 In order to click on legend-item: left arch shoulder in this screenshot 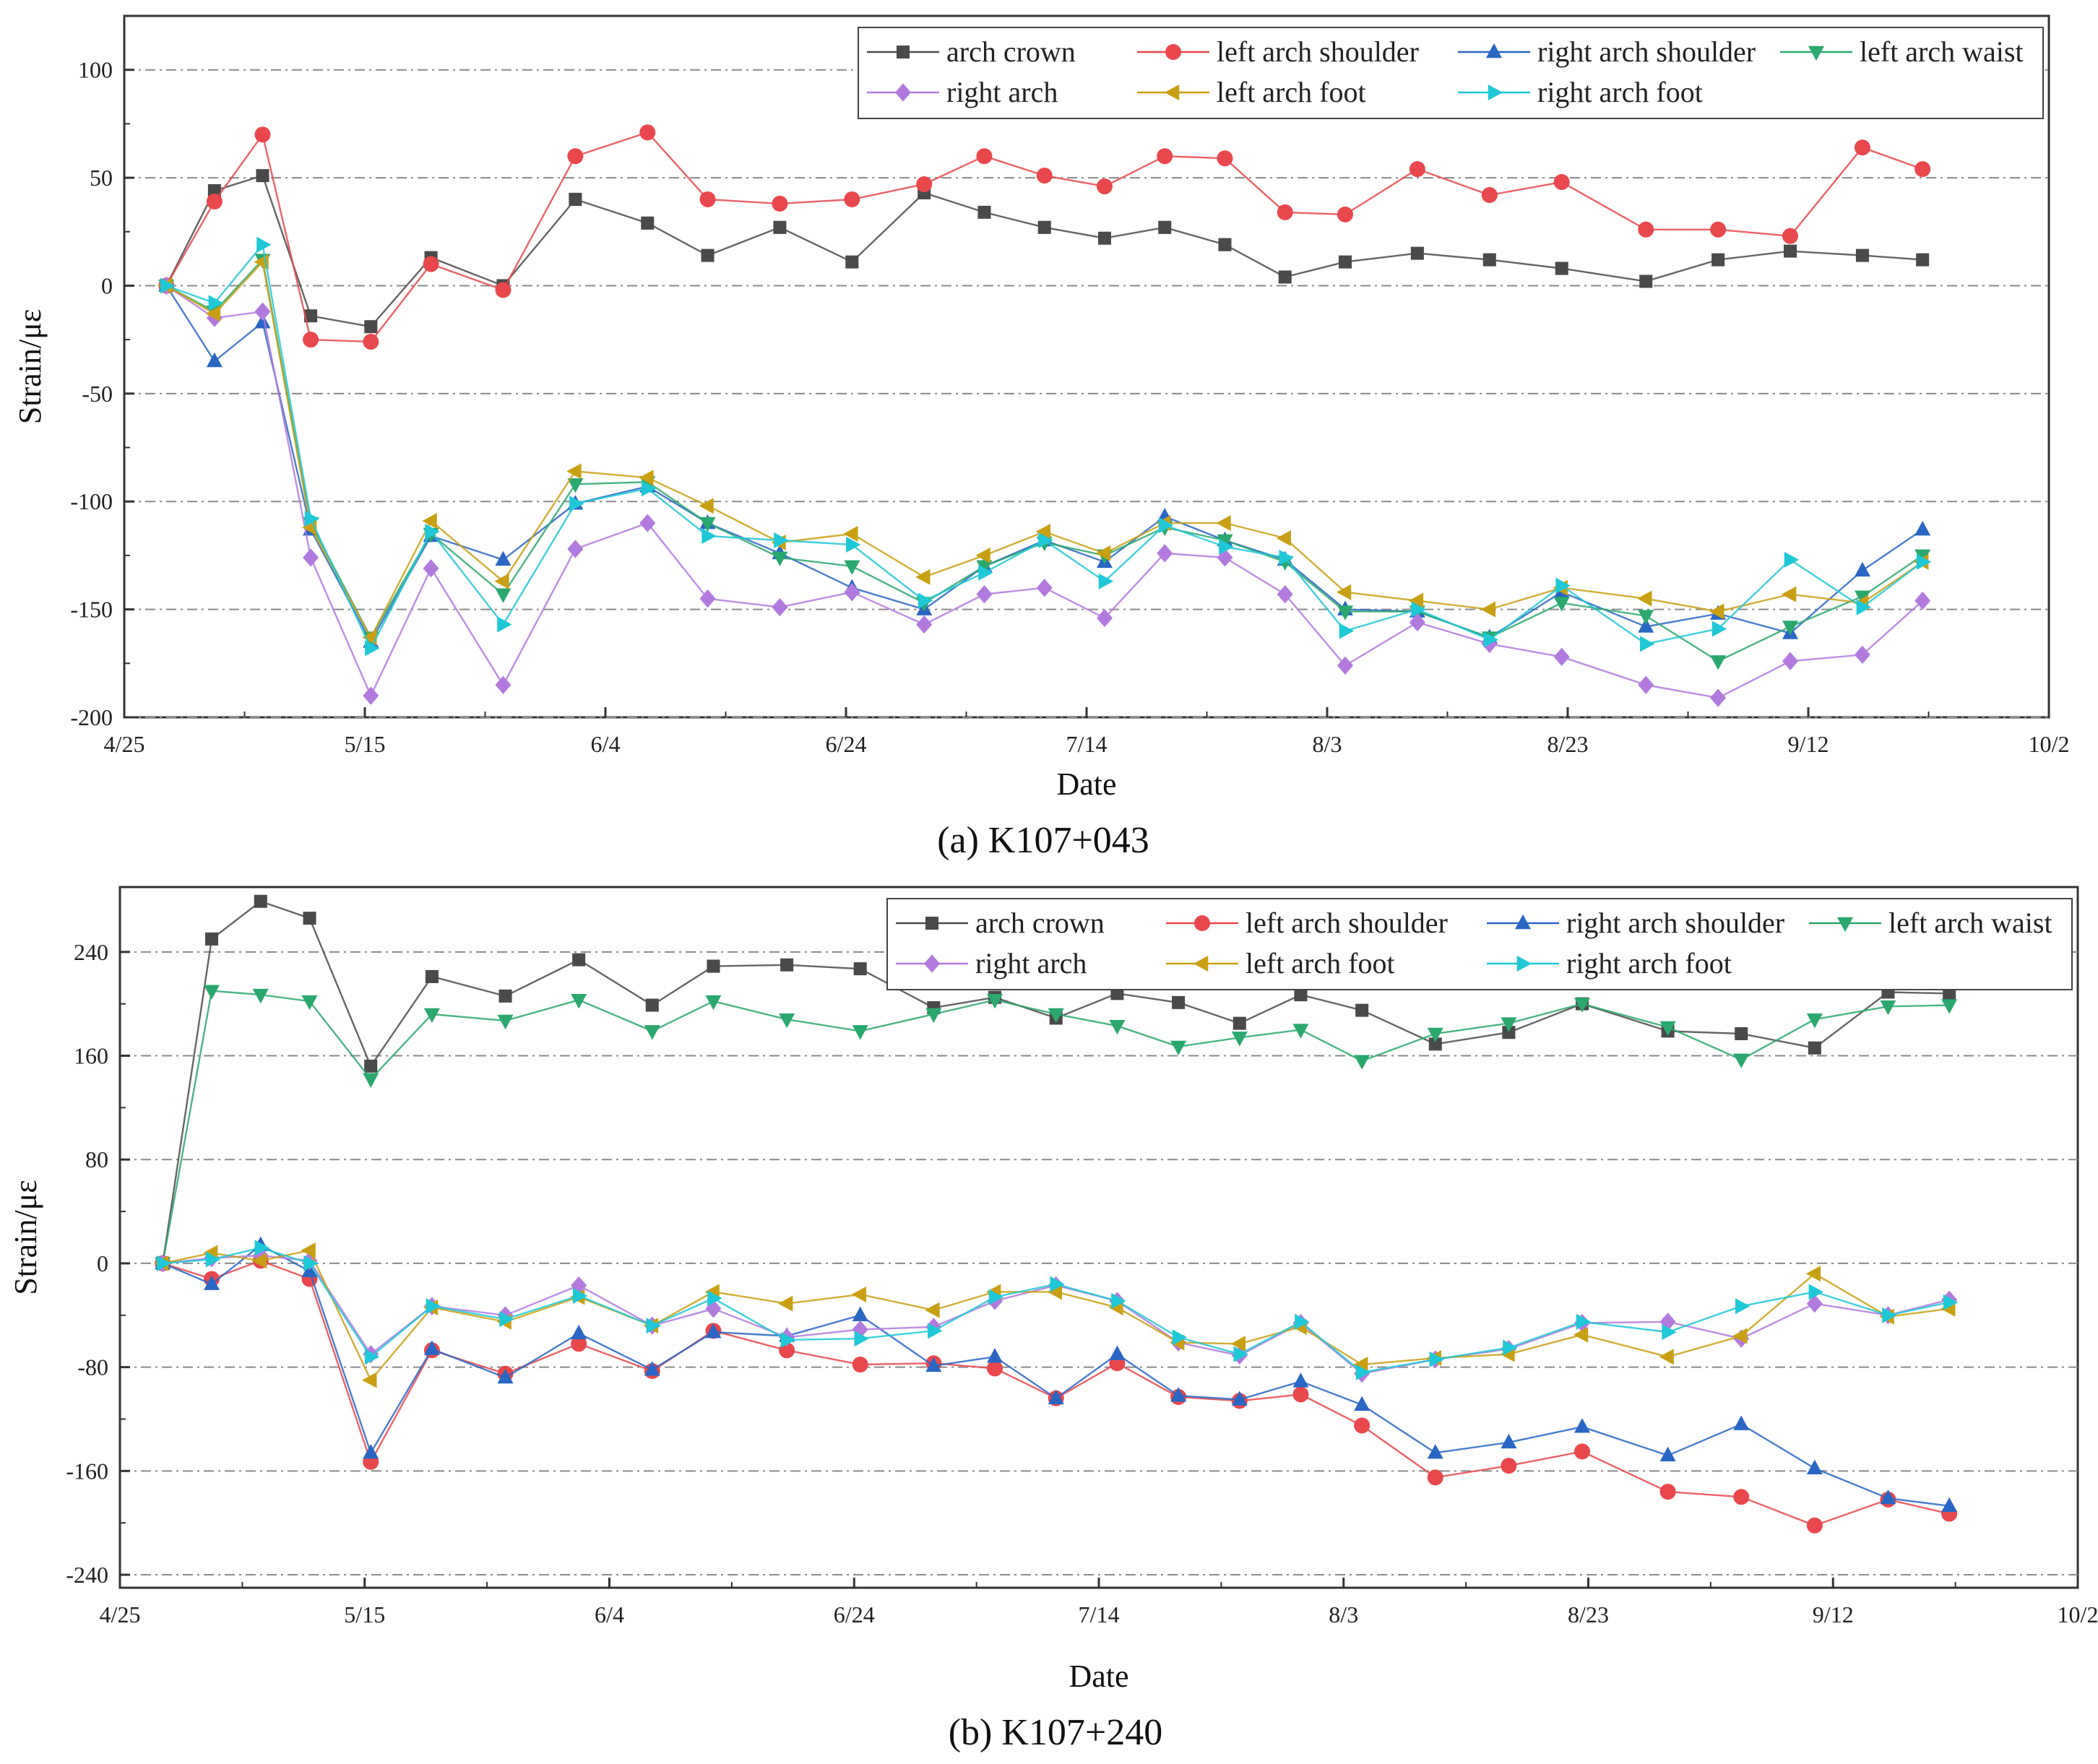, I will do `click(1307, 923)`.